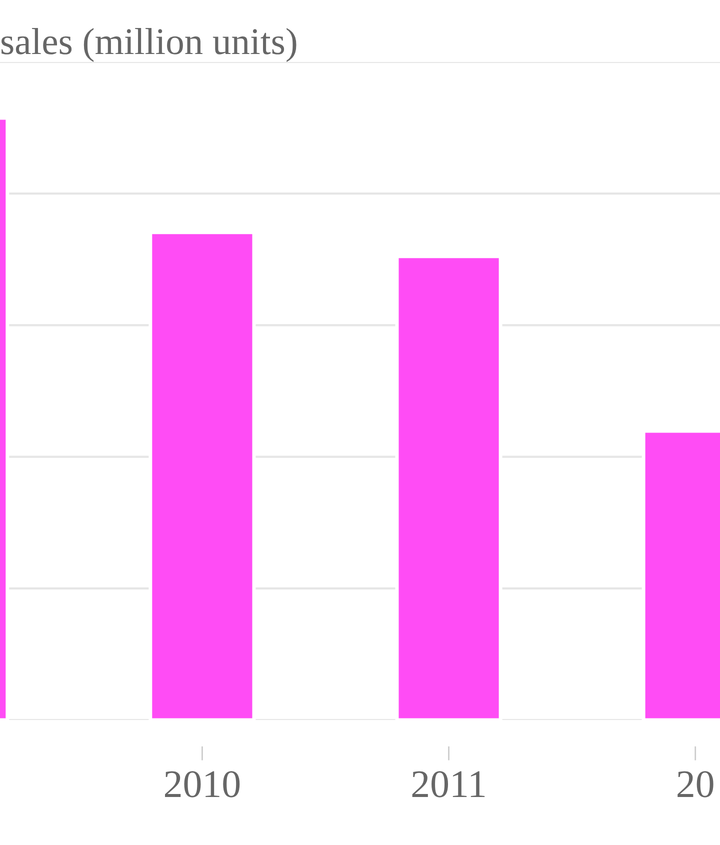 The width and height of the screenshot is (720, 845). I want to click on chart-title: sales (million units), so click(149, 45).